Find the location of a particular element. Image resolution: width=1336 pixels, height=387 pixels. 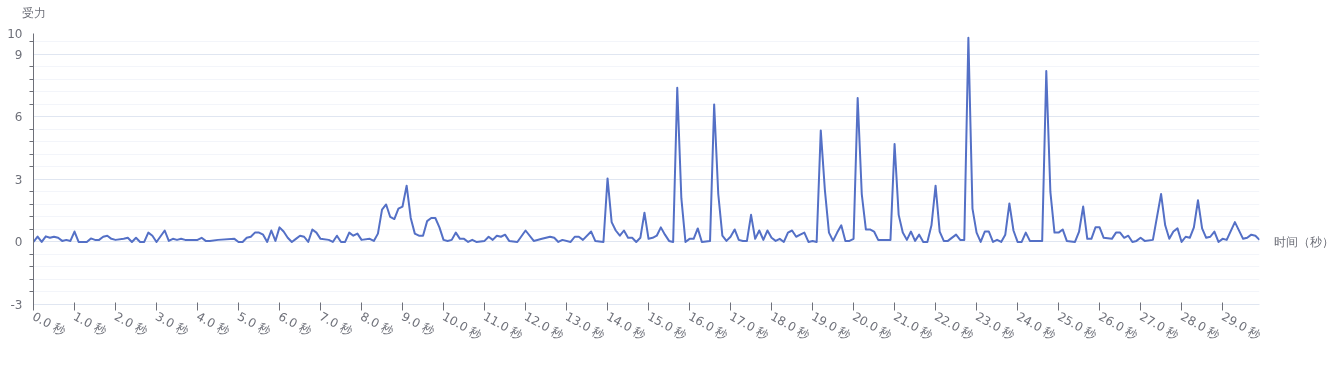

x-tick-label: 5.0 秒 is located at coordinates (254, 324).